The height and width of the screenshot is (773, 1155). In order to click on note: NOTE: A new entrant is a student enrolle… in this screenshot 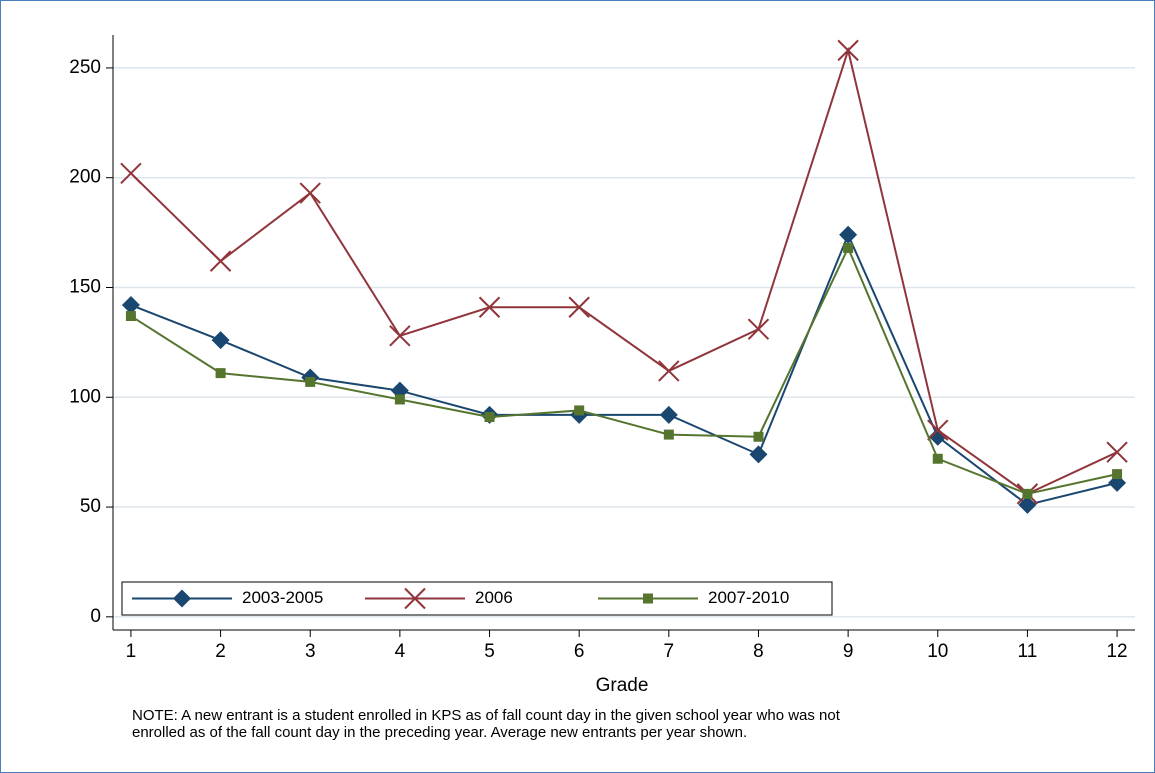, I will do `click(486, 715)`.